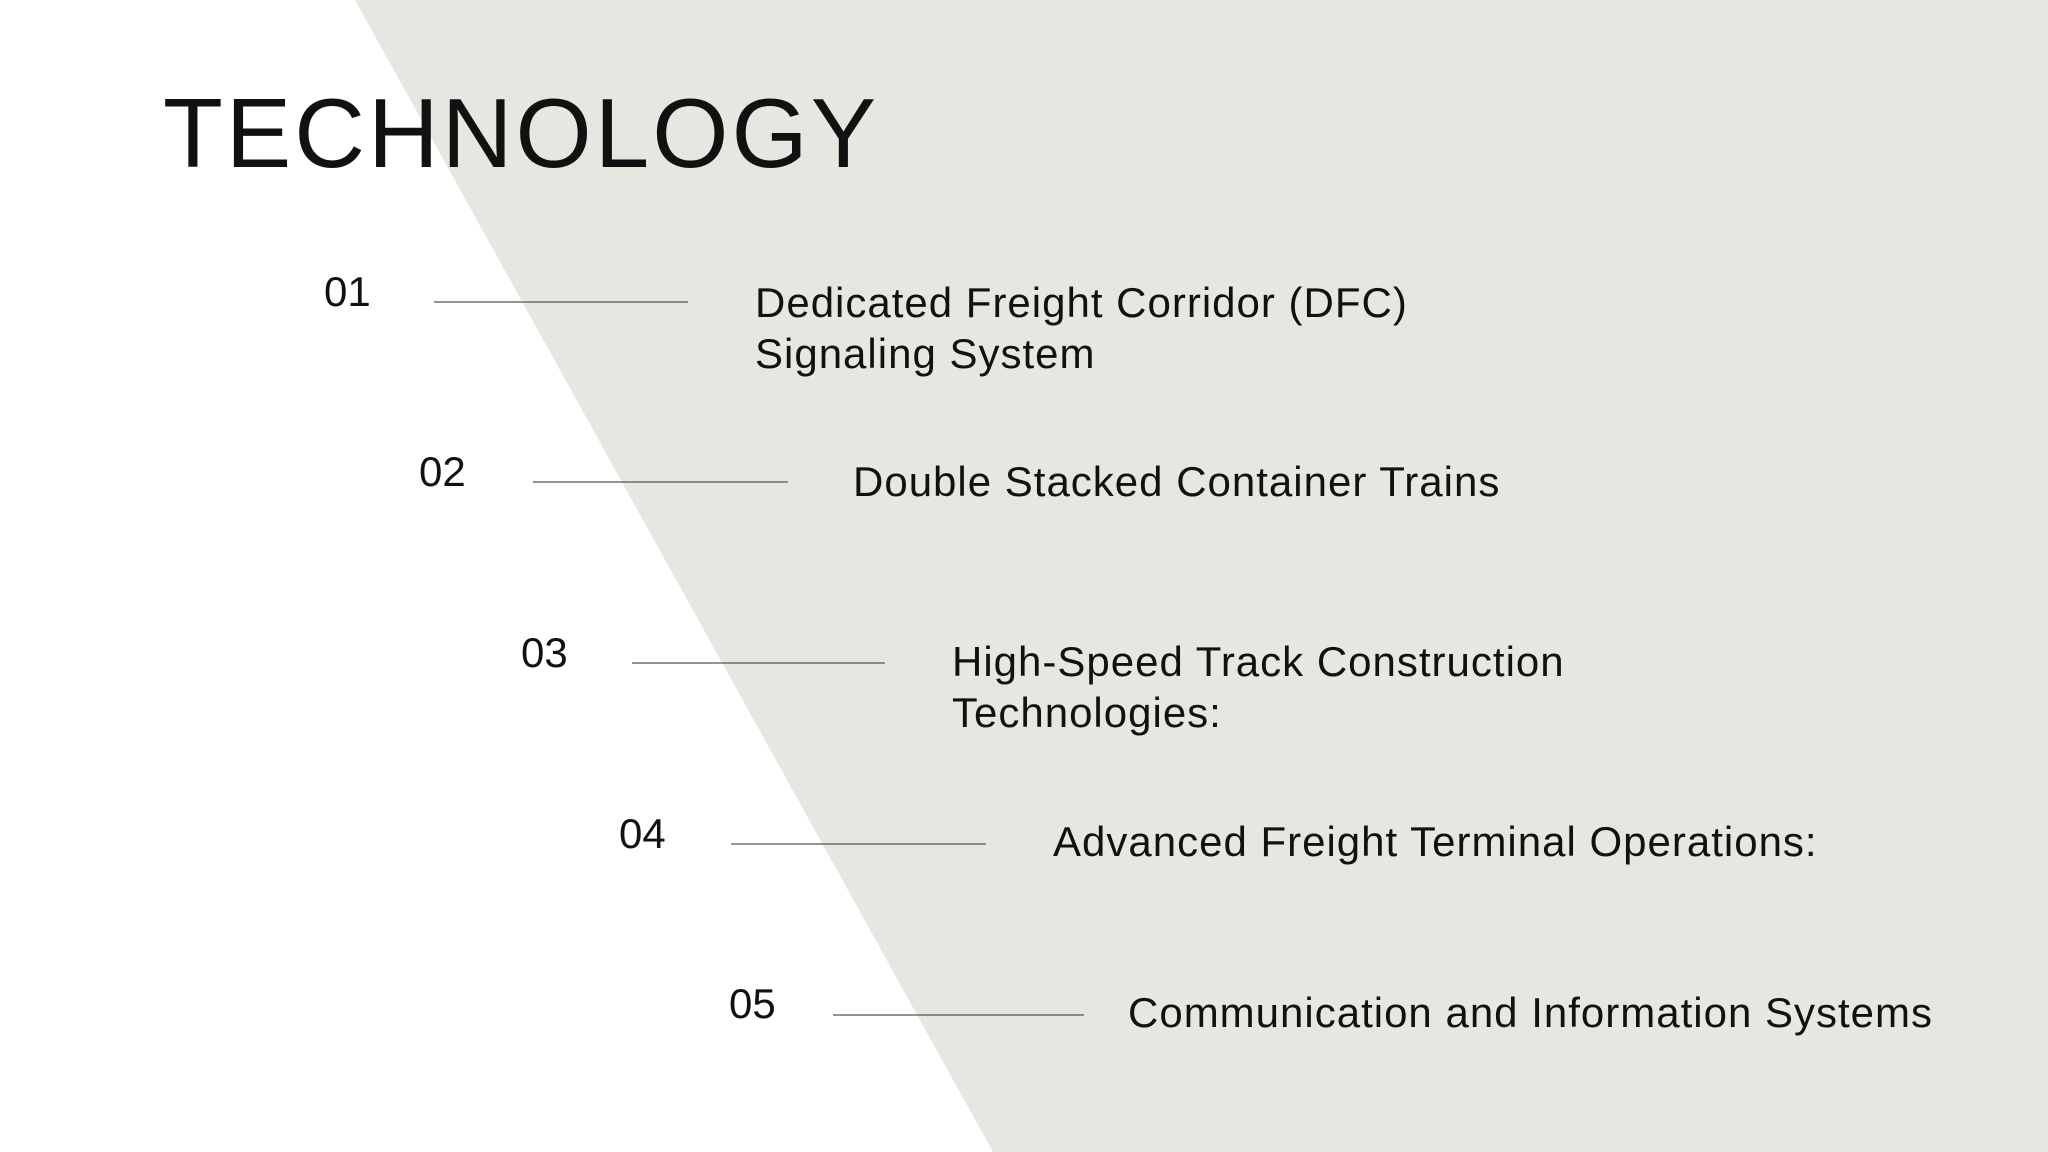 The image size is (2048, 1152). I want to click on item-number: 02, so click(442, 471).